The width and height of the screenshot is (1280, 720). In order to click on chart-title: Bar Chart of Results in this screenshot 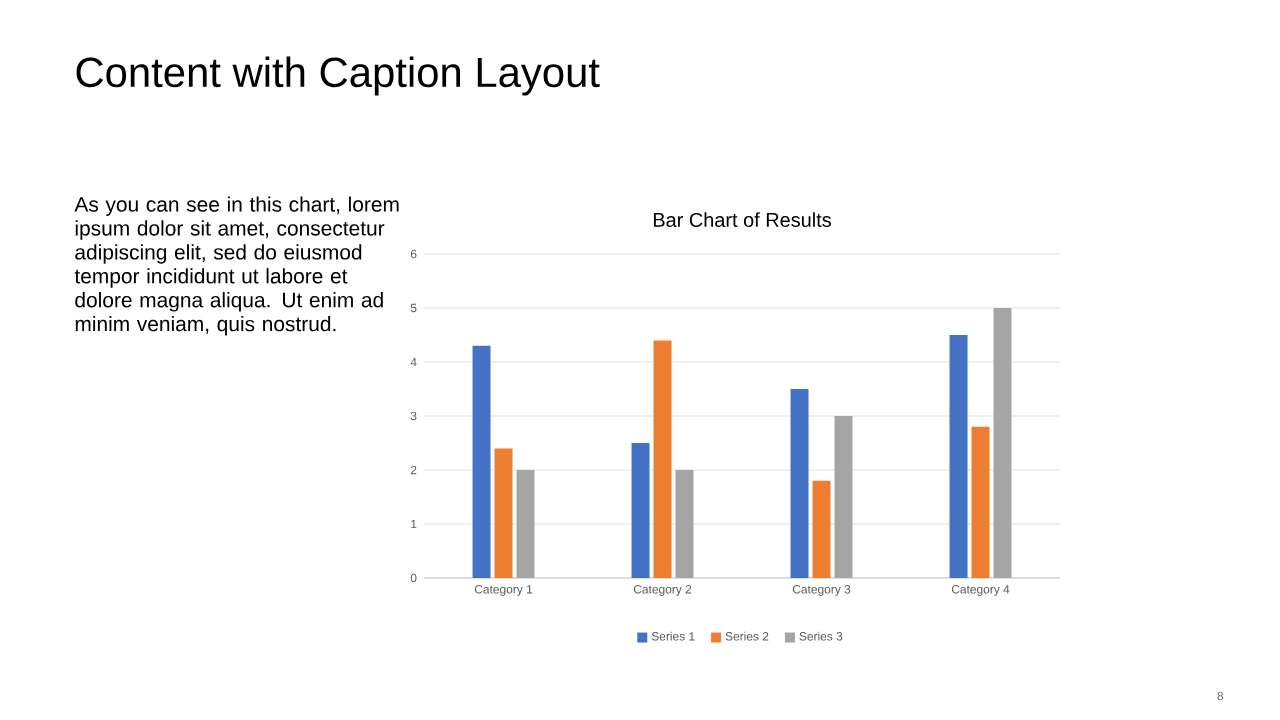, I will do `click(742, 219)`.